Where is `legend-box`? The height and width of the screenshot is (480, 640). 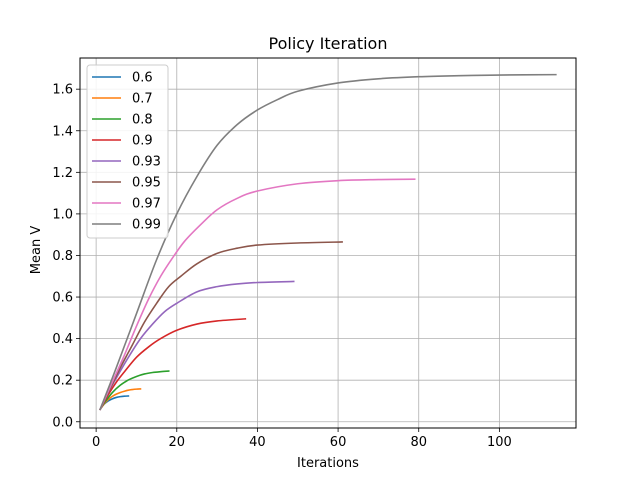
legend-box is located at coordinates (127, 151).